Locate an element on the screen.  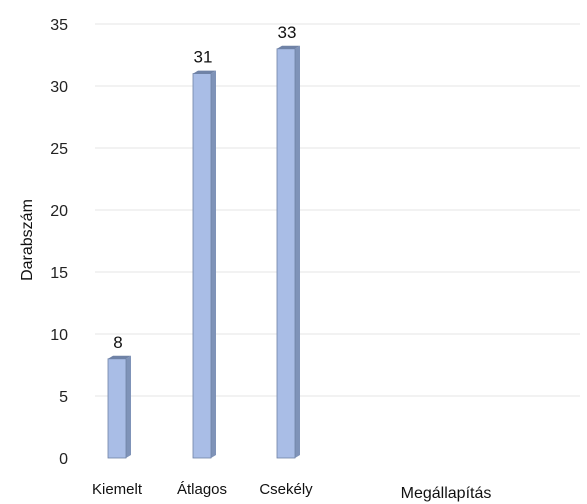
category-label: Kiemelt is located at coordinates (117, 489).